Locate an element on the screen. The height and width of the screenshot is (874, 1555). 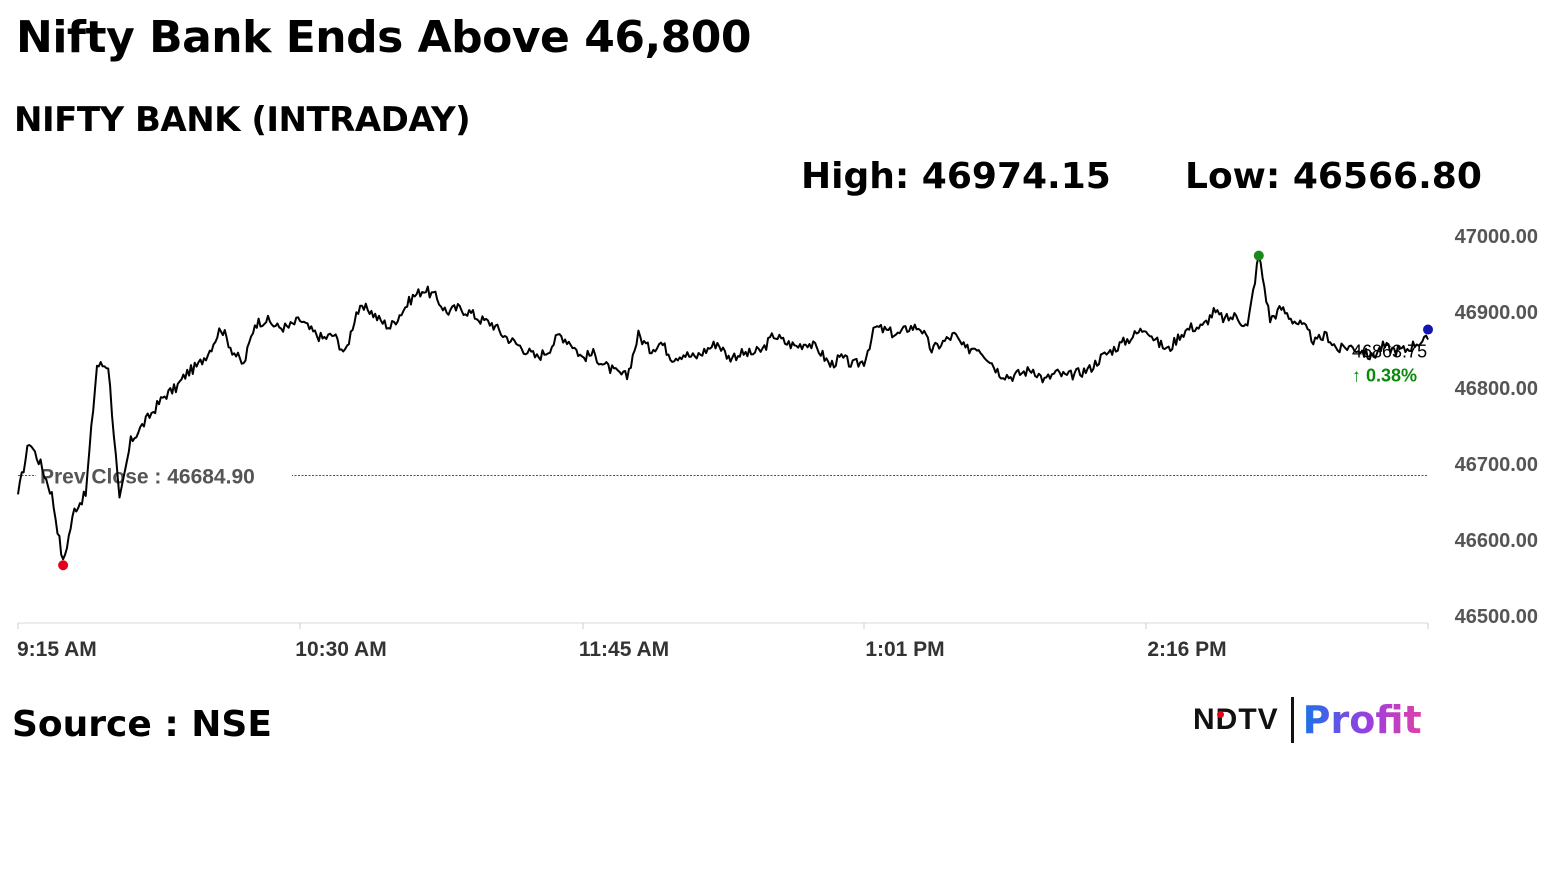
last-change-label: ↑ 0.38% is located at coordinates (1384, 376).